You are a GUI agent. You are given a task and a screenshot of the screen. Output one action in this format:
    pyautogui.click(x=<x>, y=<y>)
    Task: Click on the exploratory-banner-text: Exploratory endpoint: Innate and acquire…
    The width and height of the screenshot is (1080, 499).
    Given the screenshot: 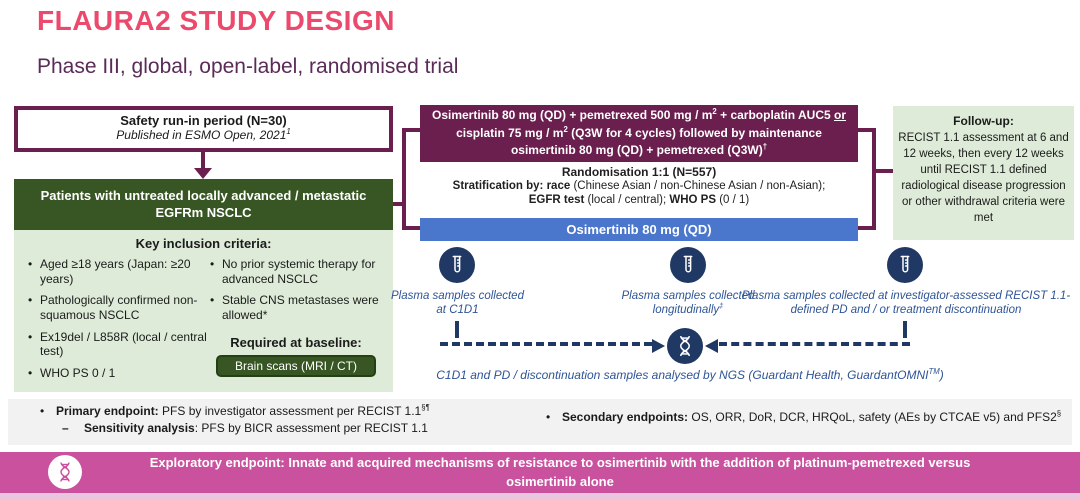 What is the action you would take?
    pyautogui.click(x=560, y=471)
    